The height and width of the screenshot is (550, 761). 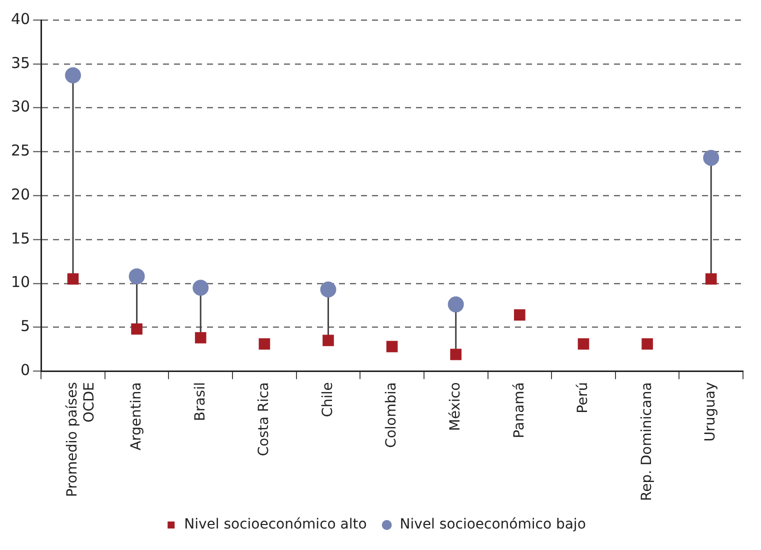 What do you see at coordinates (275, 524) in the screenshot?
I see `legend-label: Nivel socioeconómico alto` at bounding box center [275, 524].